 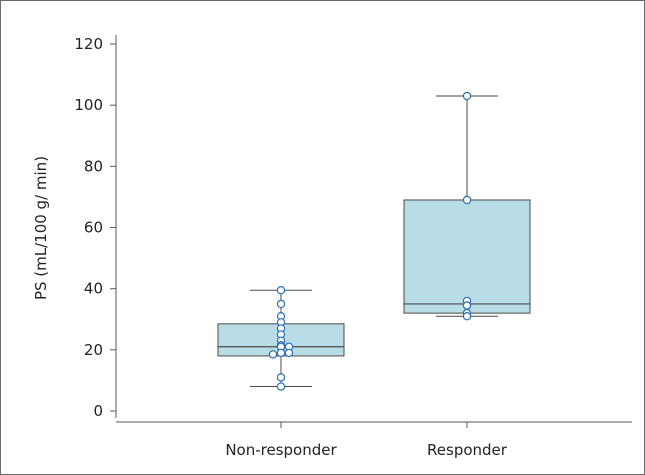 What do you see at coordinates (467, 256) in the screenshot?
I see `box-iqr` at bounding box center [467, 256].